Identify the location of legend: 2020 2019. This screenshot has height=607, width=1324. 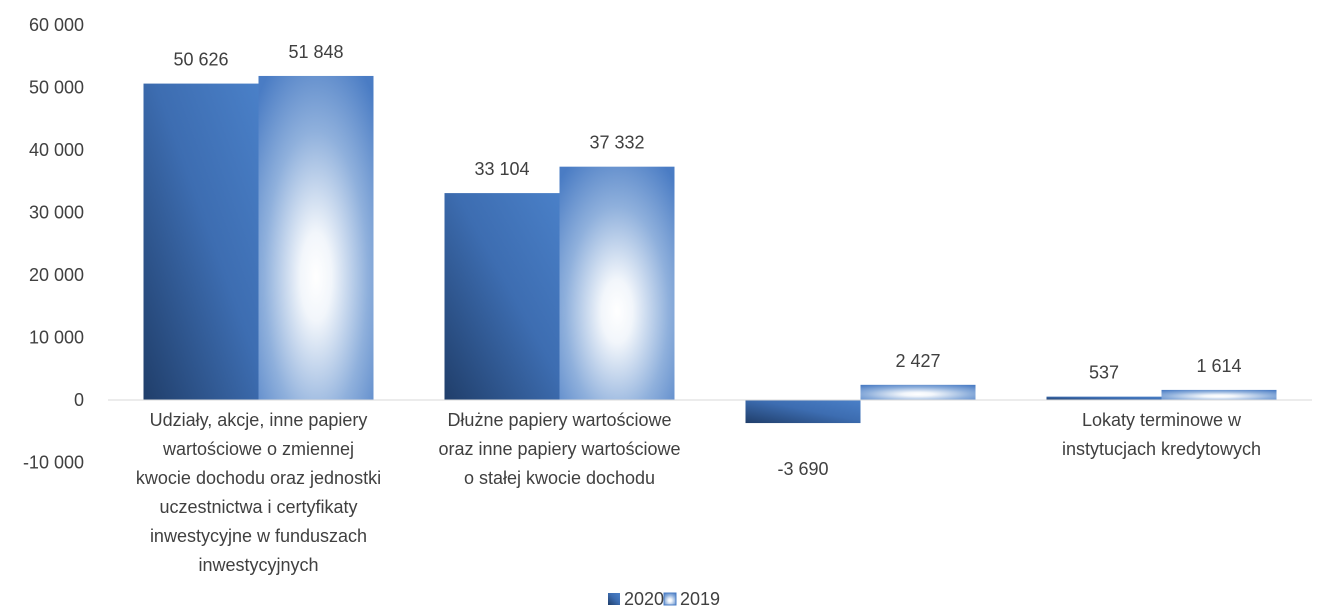
(664, 598).